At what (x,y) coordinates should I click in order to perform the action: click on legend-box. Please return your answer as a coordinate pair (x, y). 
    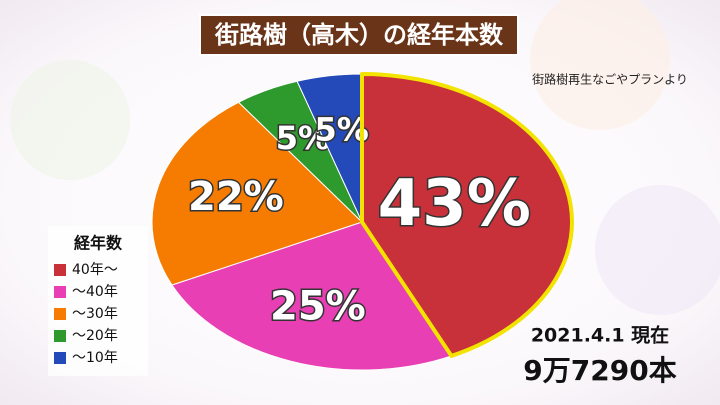
    Looking at the image, I should click on (98, 301).